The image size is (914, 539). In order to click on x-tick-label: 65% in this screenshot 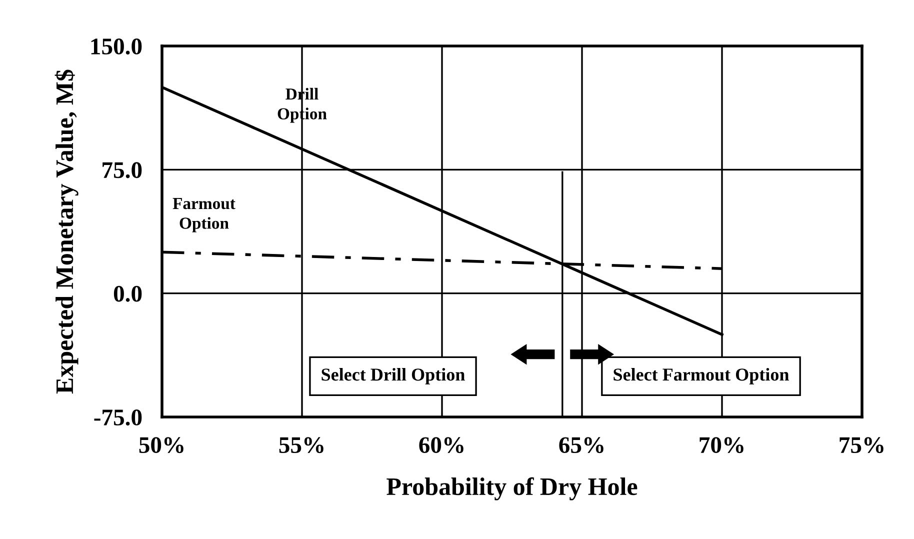, I will do `click(581, 445)`.